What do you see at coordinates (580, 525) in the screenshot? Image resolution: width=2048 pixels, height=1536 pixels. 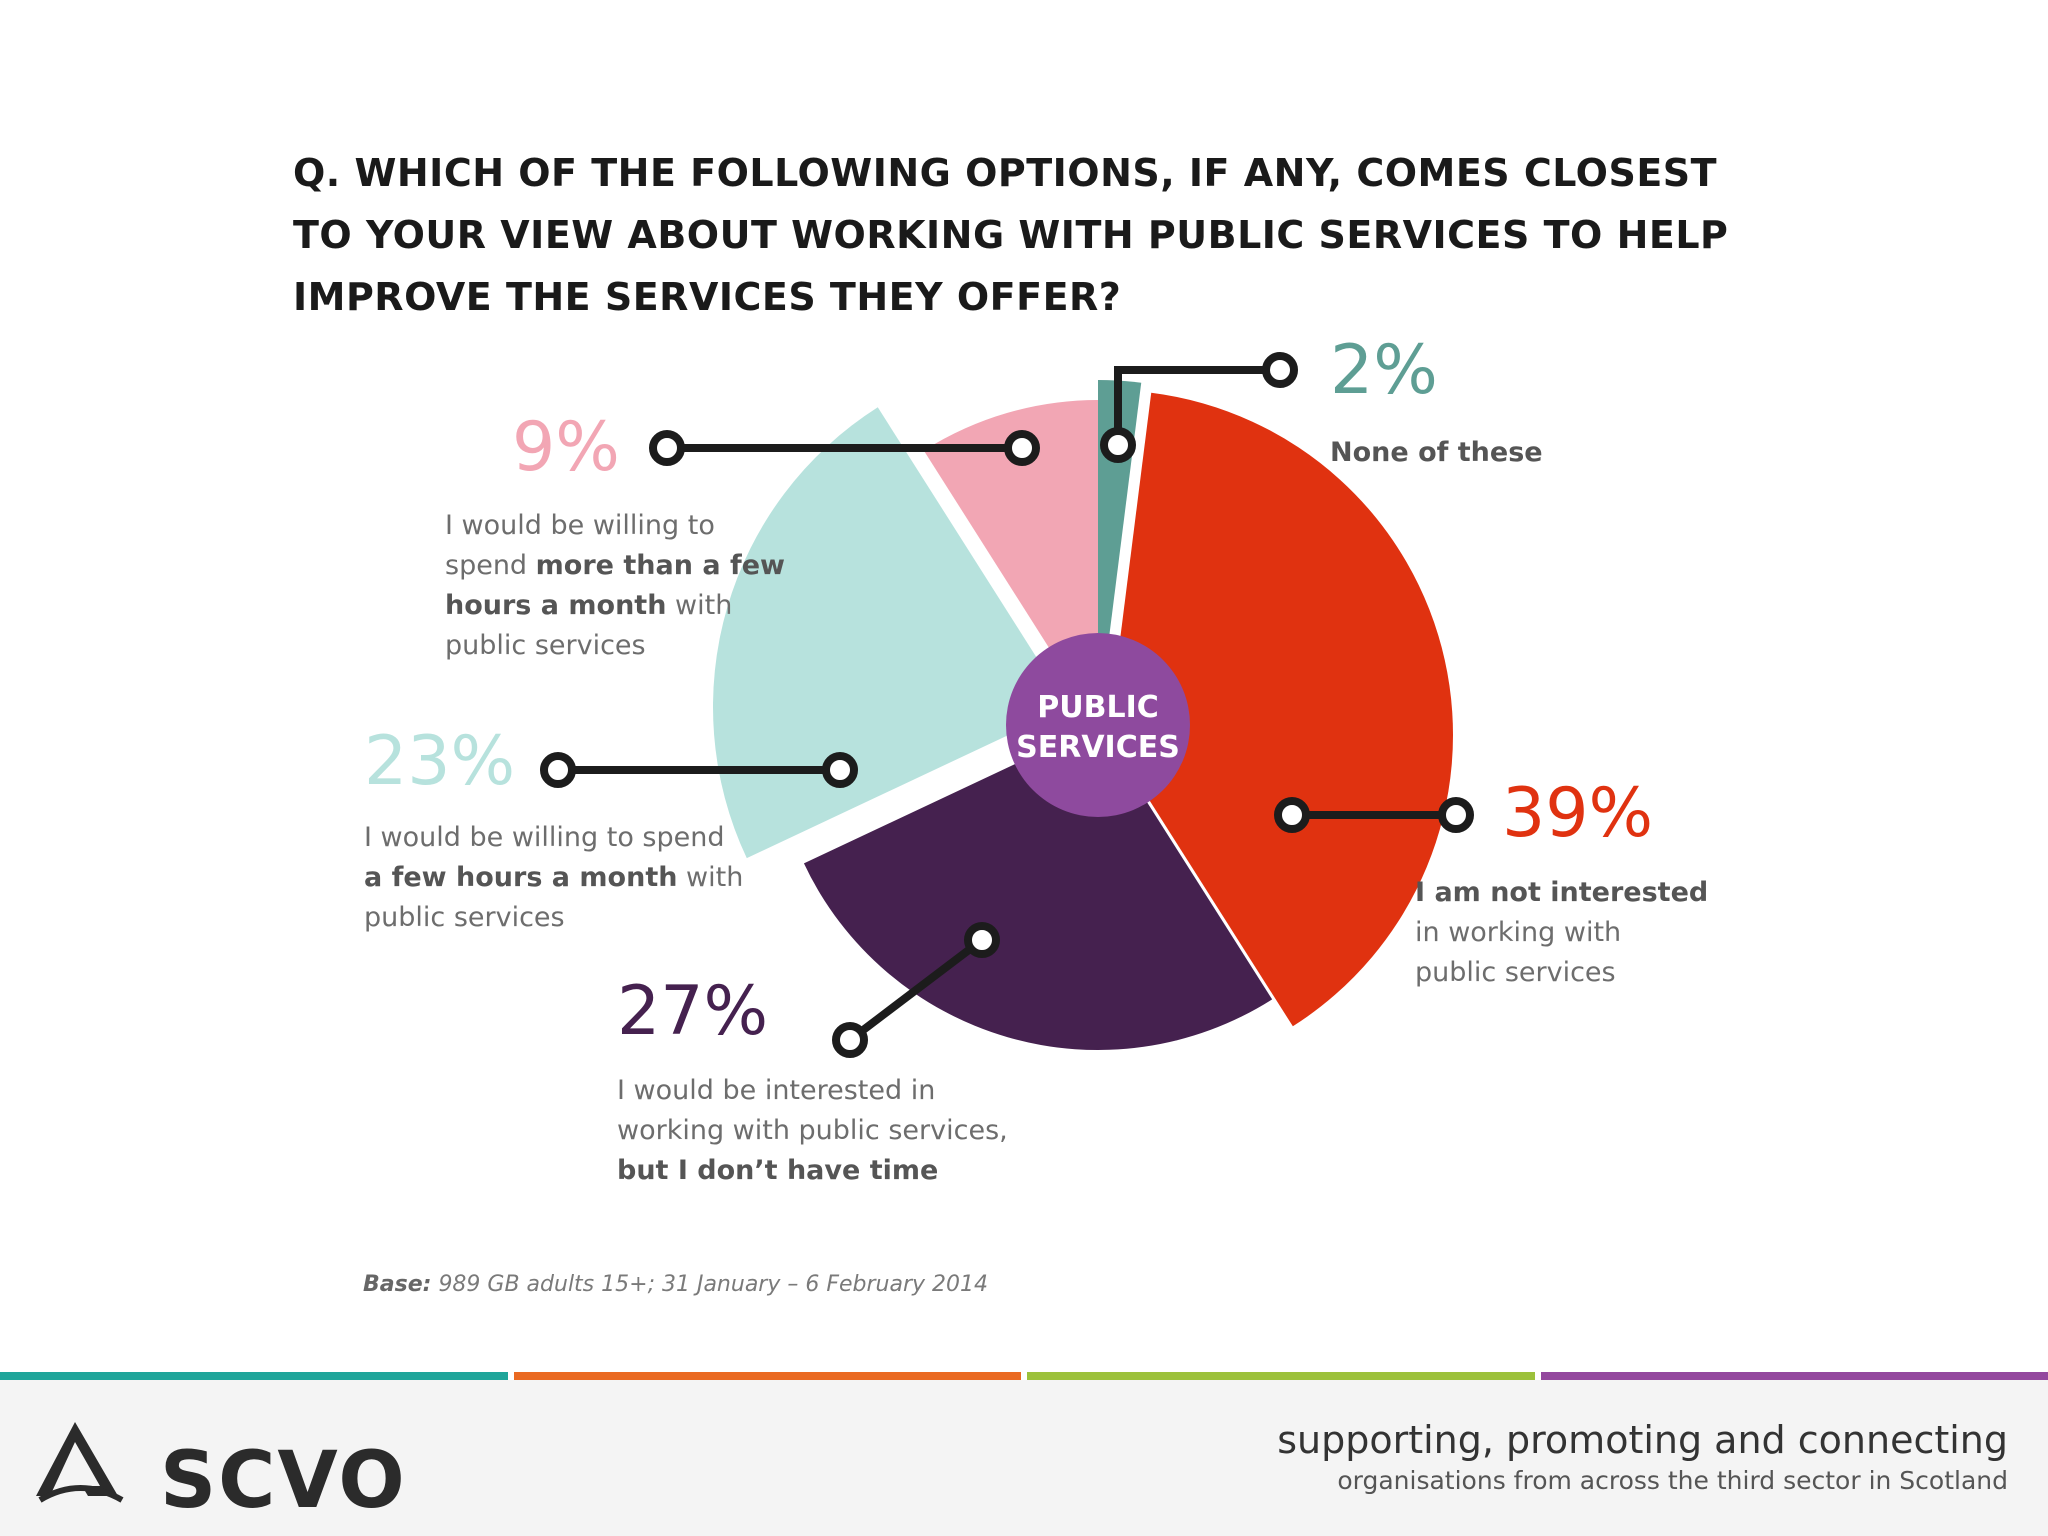 I see `desc-line: I would be willing to` at bounding box center [580, 525].